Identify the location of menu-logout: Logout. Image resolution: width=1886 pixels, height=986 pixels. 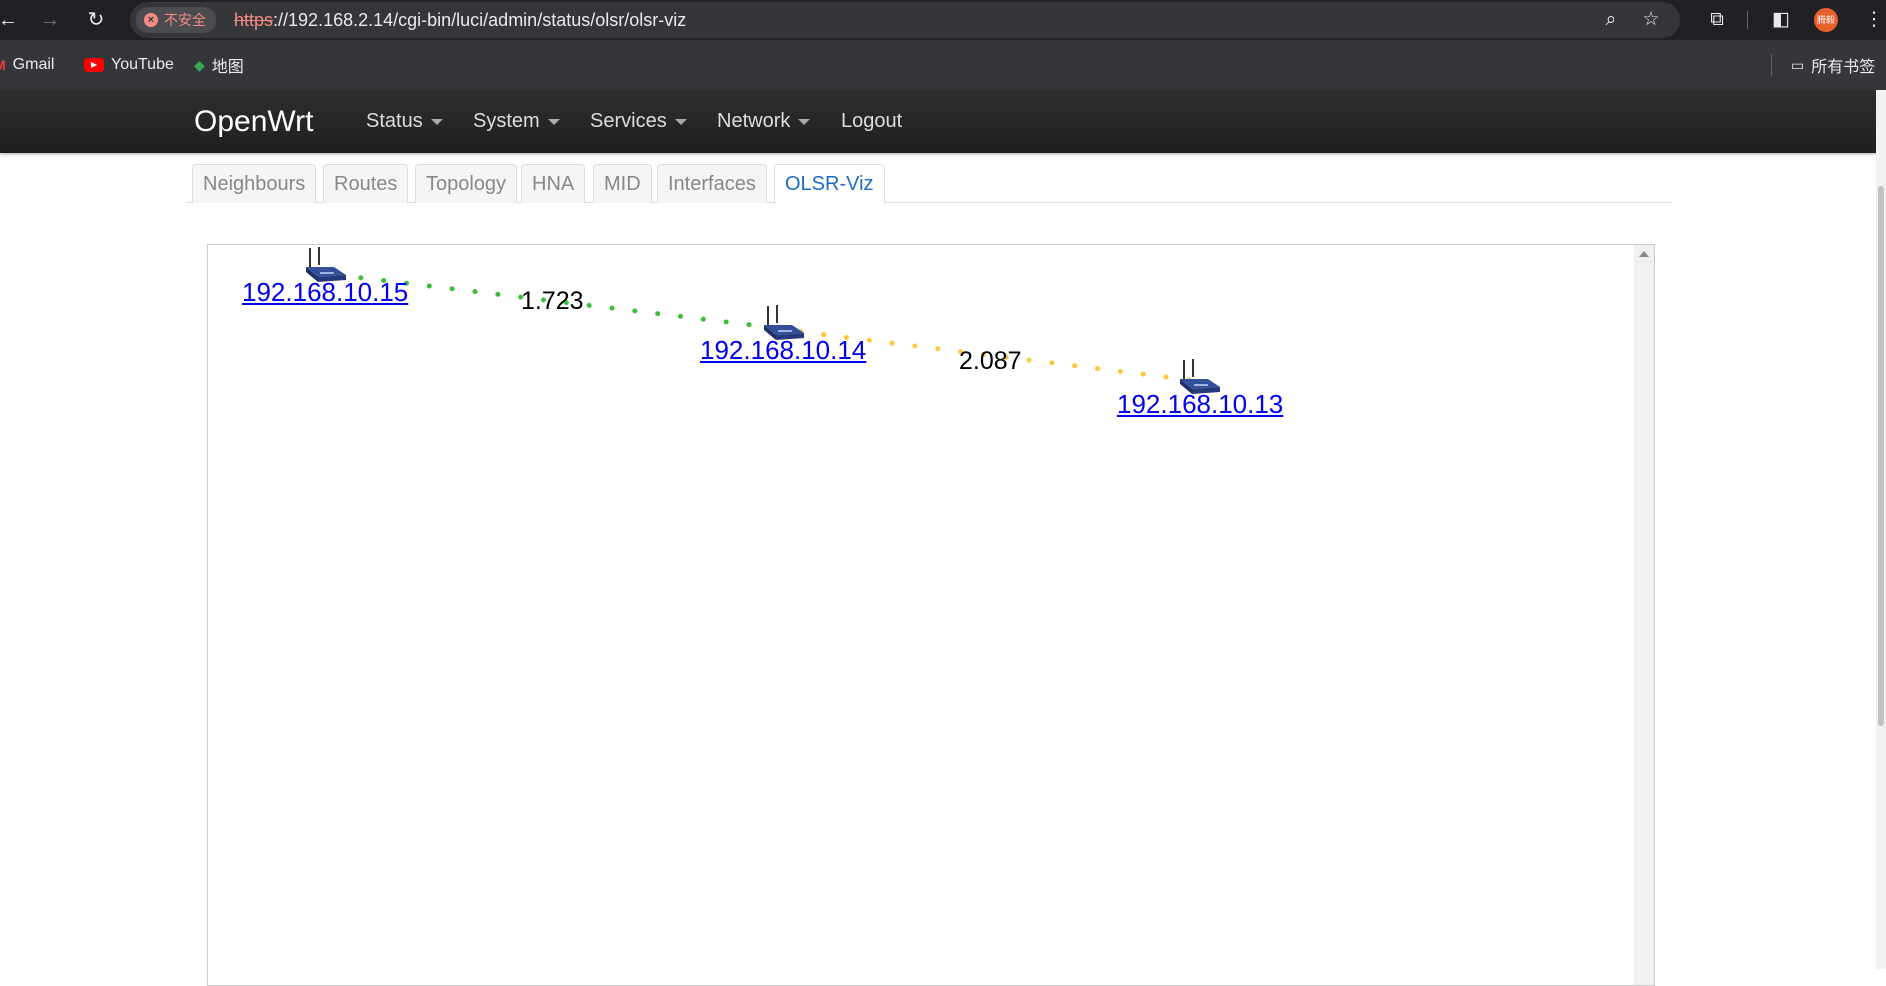
(871, 121).